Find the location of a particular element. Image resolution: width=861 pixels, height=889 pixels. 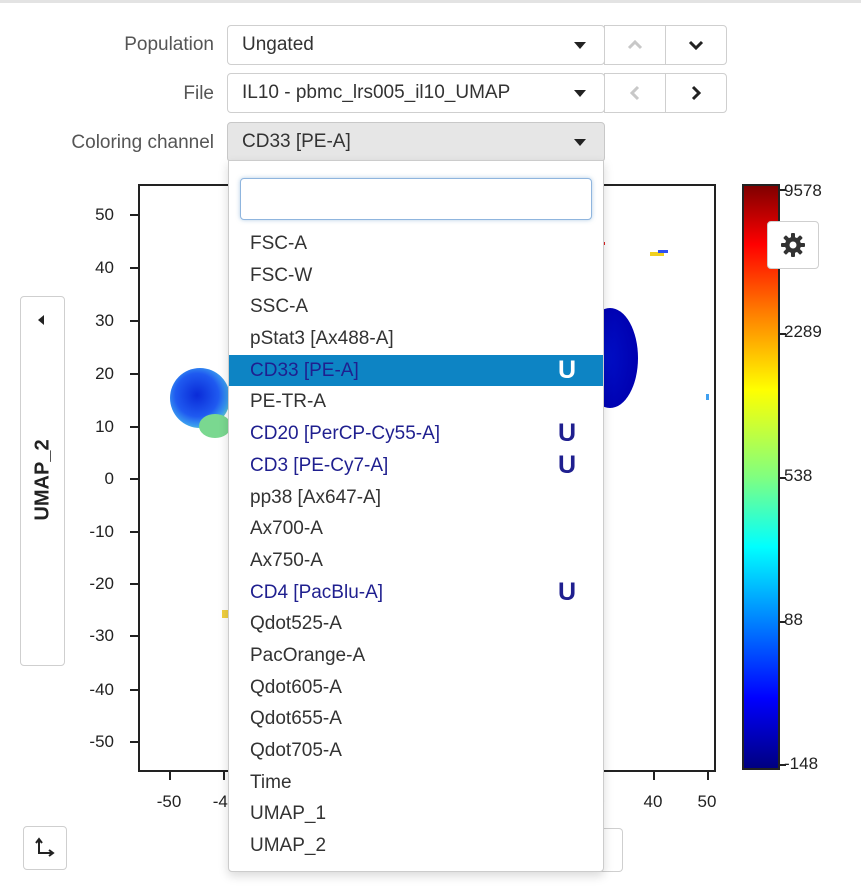

channel-option-selected: CD33 [PE-A] U is located at coordinates (416, 370).